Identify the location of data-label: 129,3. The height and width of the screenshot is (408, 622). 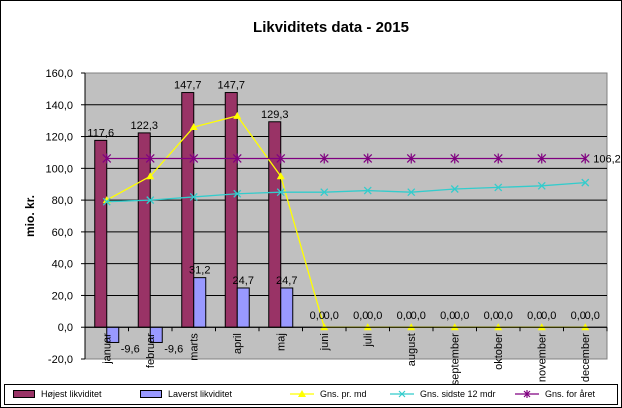
(275, 115).